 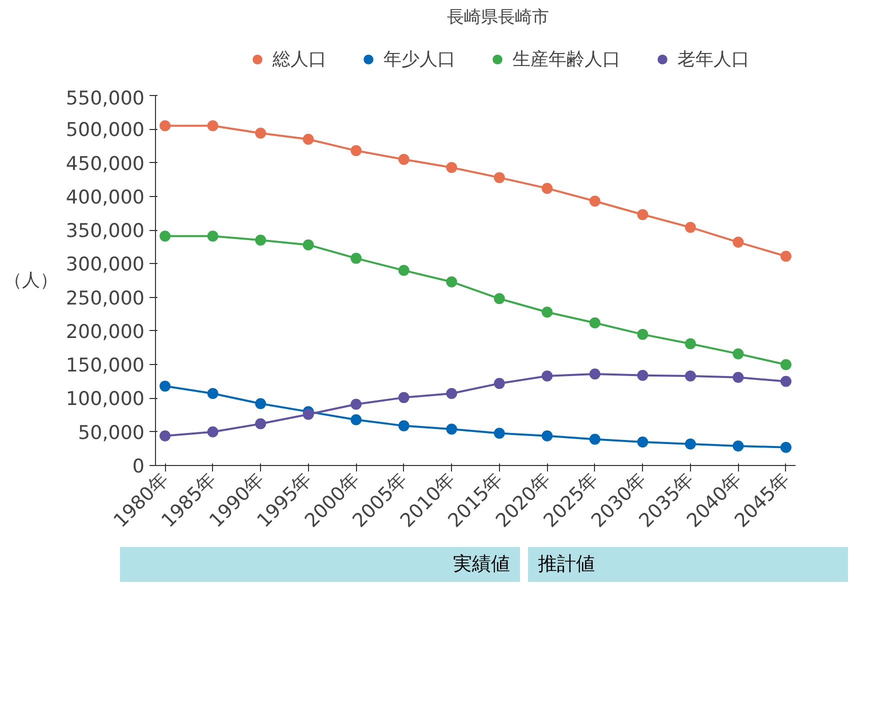 I want to click on y-axis-title: （人）, so click(x=31, y=280).